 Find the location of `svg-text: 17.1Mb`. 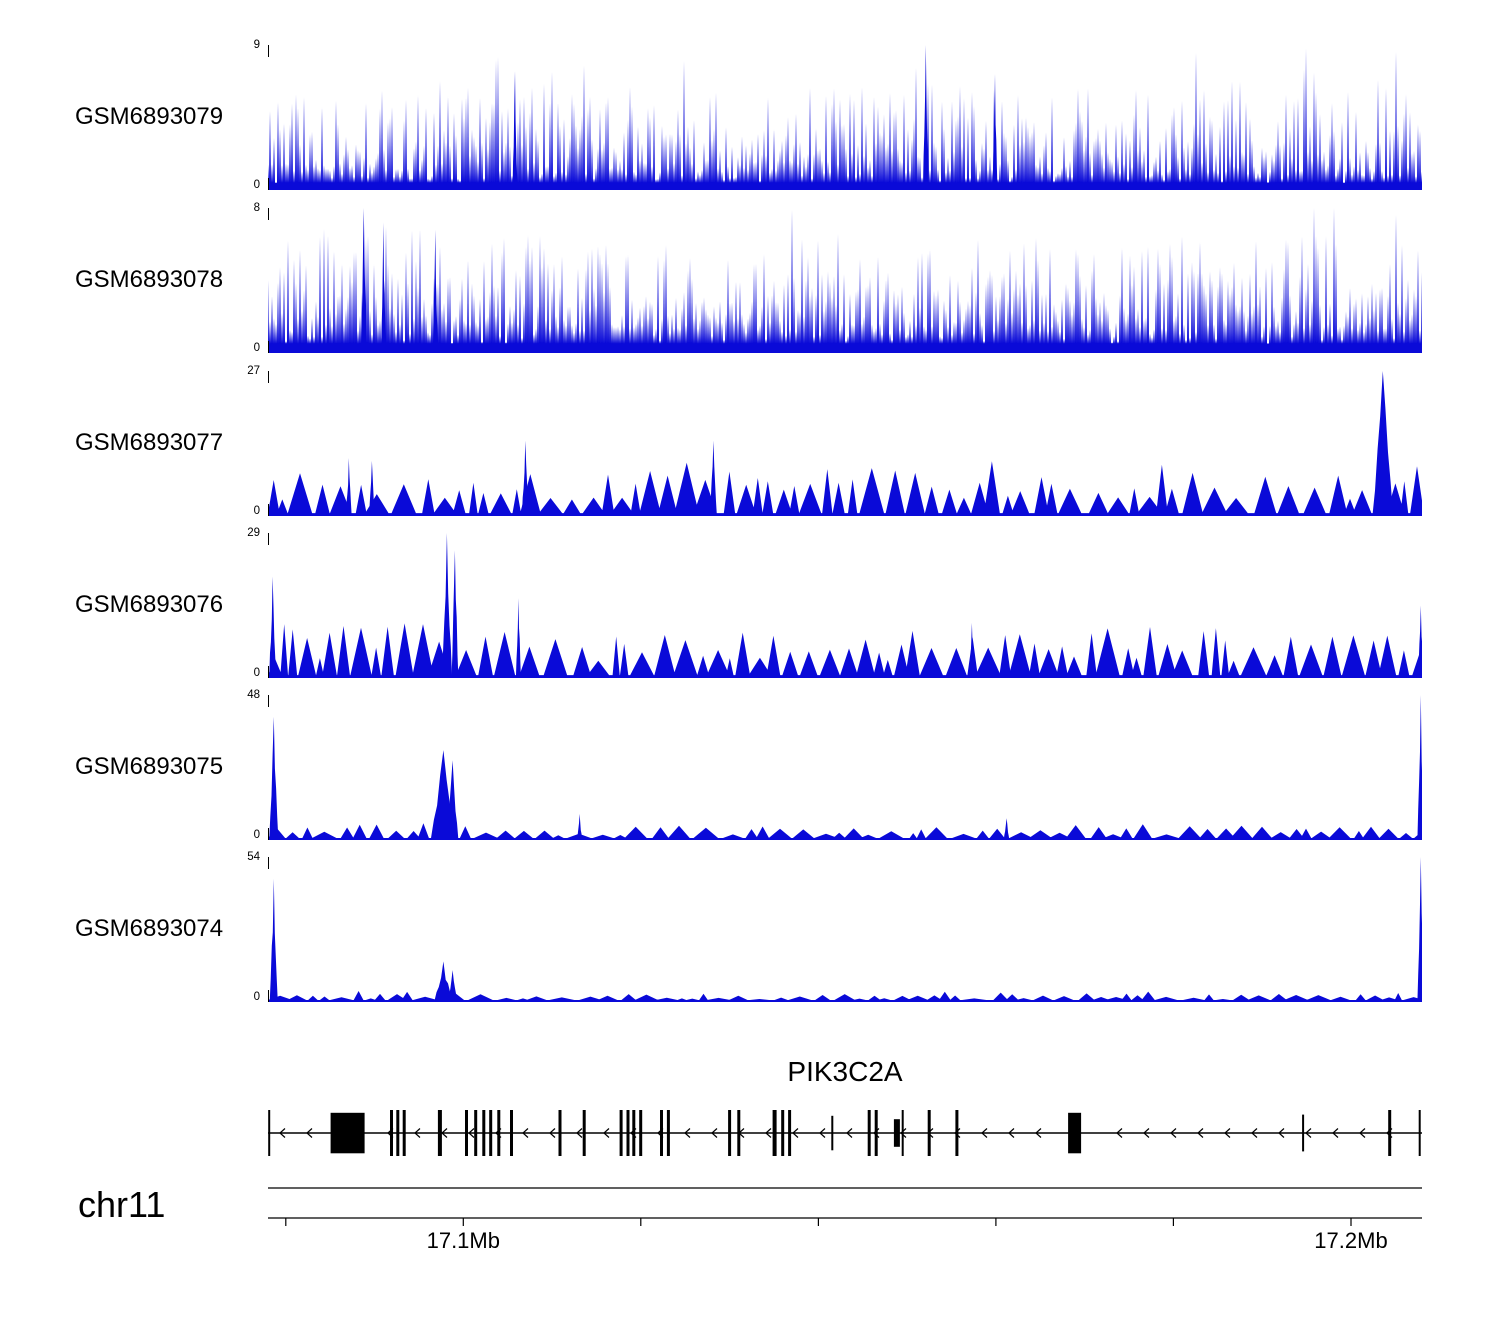

svg-text: 17.1Mb is located at coordinates (463, 1240).